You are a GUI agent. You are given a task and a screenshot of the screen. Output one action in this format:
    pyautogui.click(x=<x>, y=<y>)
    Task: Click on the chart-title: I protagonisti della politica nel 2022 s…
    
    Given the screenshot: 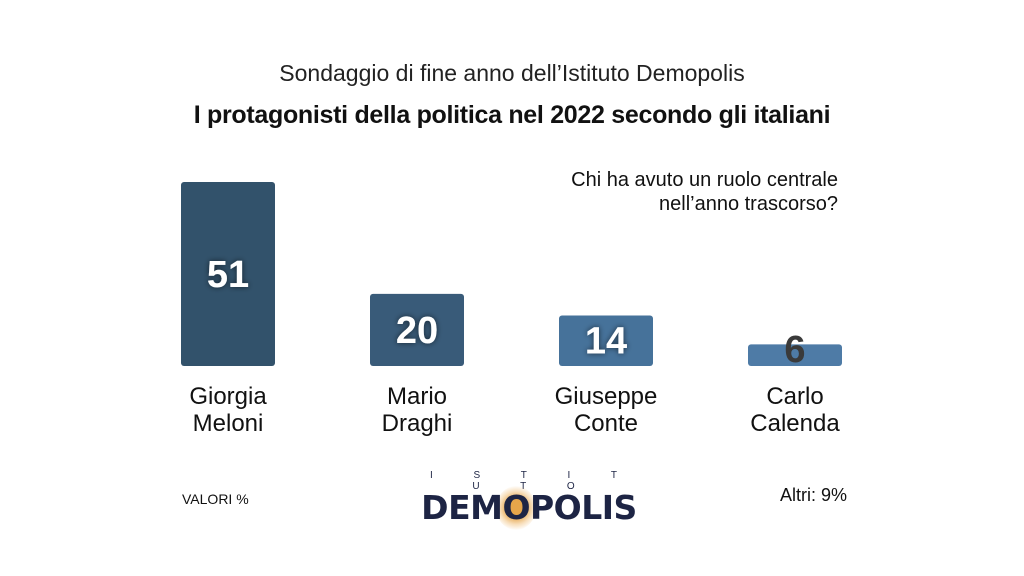 What is the action you would take?
    pyautogui.click(x=512, y=115)
    